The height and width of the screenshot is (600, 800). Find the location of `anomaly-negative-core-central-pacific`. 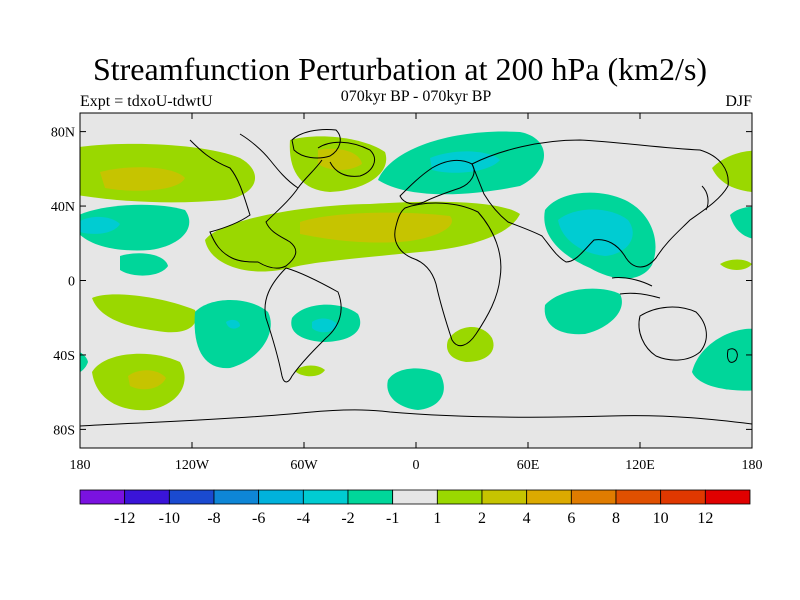

anomaly-negative-core-central-pacific is located at coordinates (100, 225).